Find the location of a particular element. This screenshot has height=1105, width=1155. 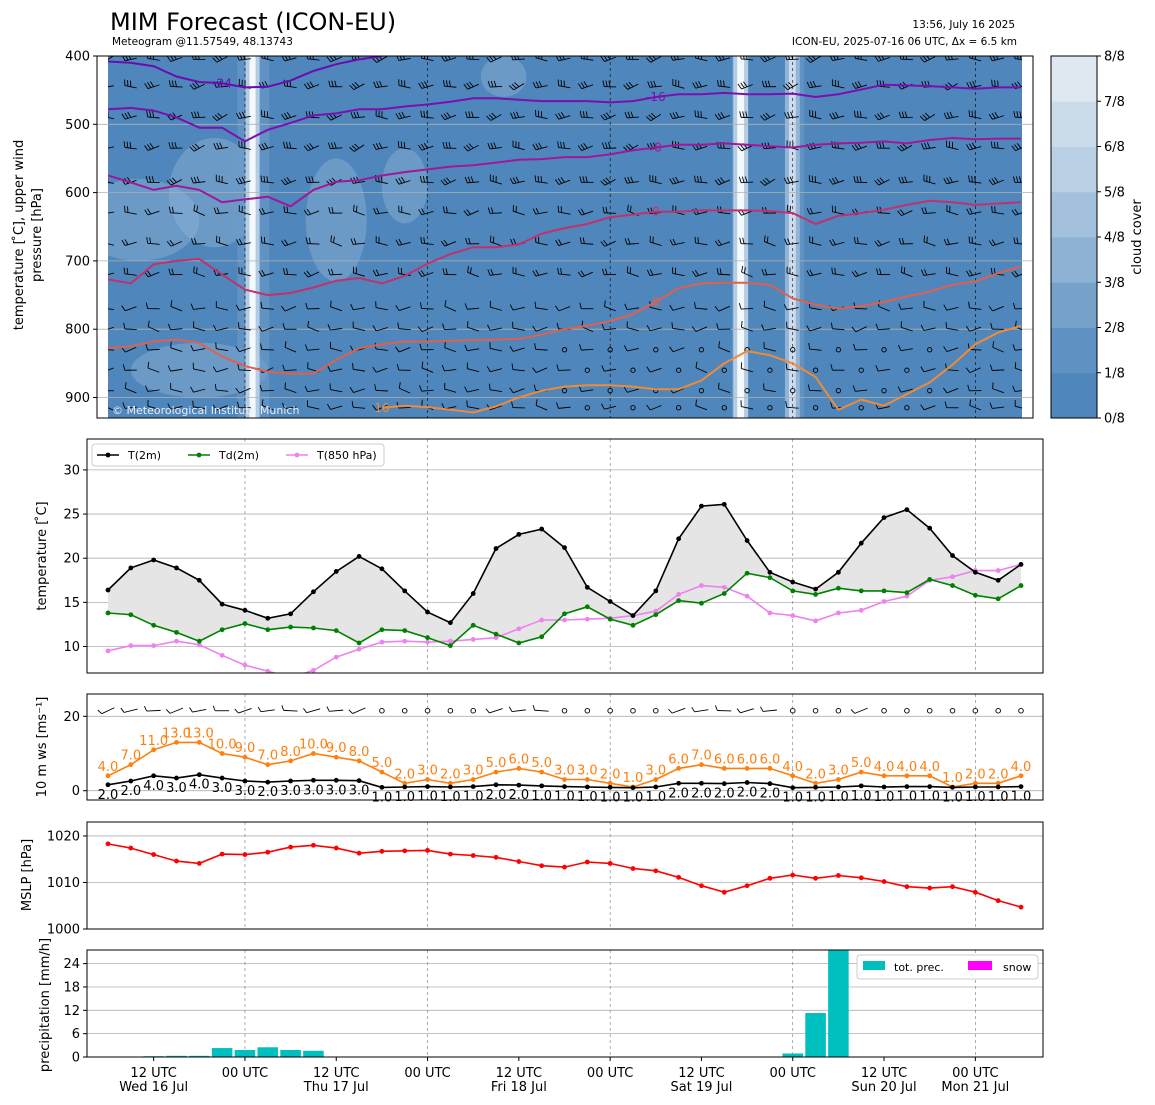

colorbar-swatch is located at coordinates (1074, 214).